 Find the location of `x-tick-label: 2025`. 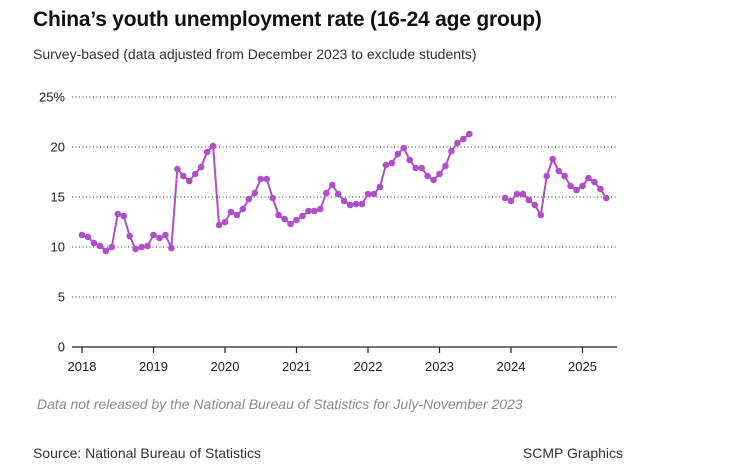

x-tick-label: 2025 is located at coordinates (582, 366).